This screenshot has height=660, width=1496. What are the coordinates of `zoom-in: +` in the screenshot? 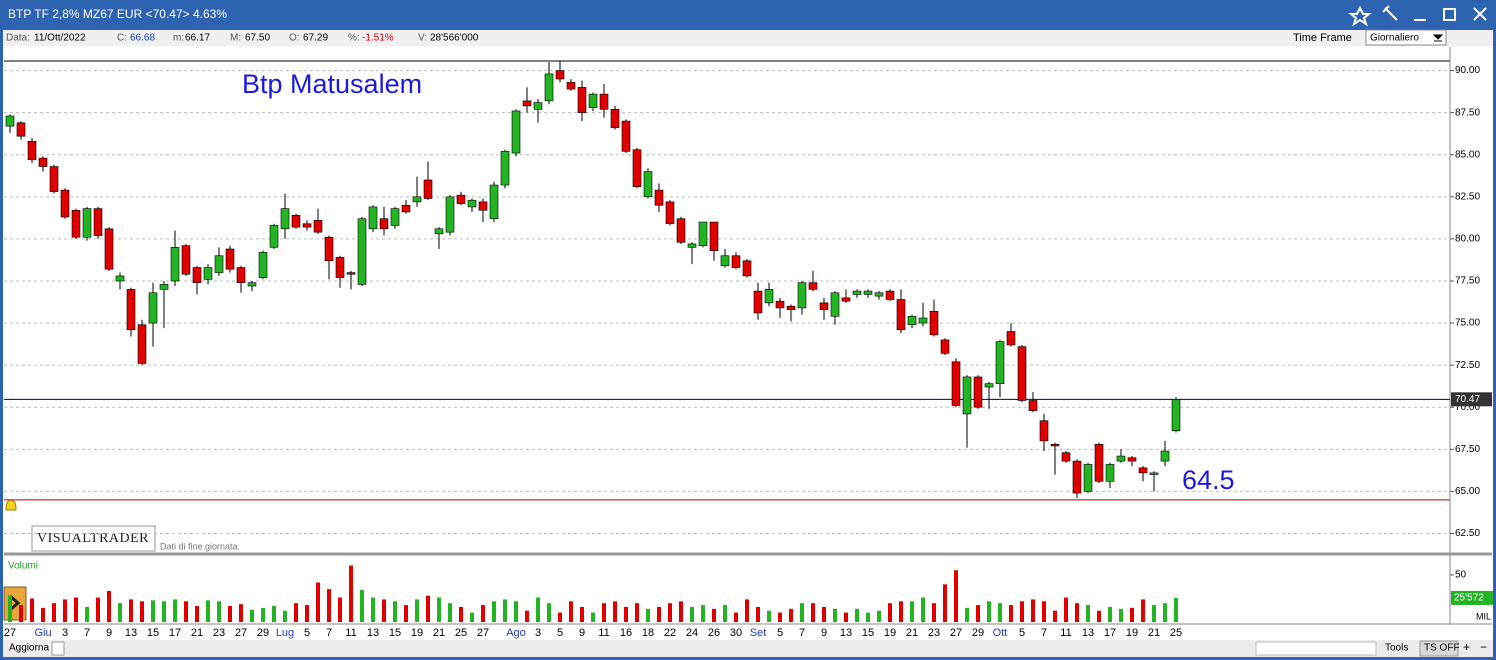 It's located at (1466, 647).